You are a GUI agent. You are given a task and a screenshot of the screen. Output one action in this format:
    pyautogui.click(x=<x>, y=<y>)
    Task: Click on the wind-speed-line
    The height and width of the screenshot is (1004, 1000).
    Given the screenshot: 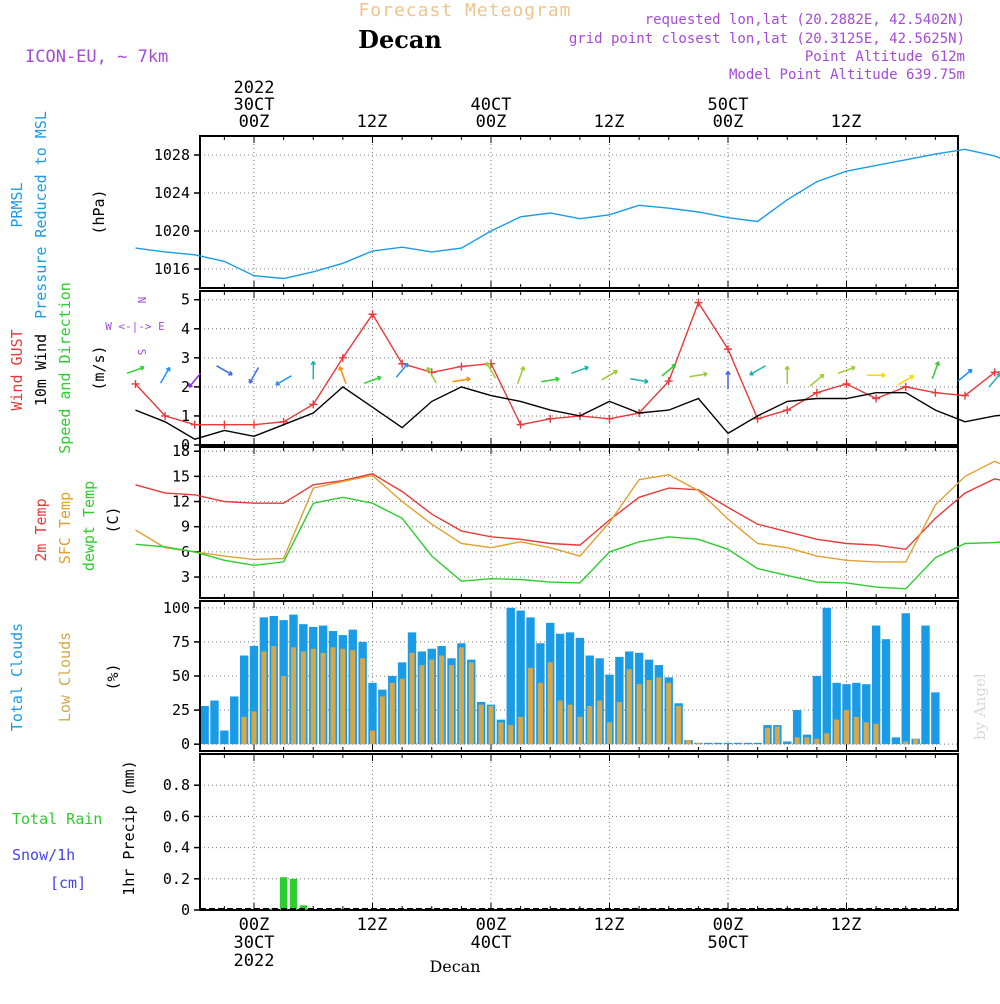 What is the action you would take?
    pyautogui.click(x=568, y=413)
    